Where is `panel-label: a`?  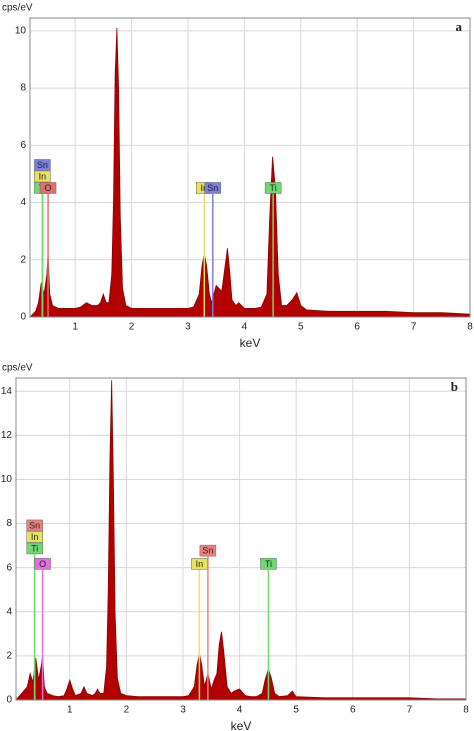 panel-label: a is located at coordinates (459, 26).